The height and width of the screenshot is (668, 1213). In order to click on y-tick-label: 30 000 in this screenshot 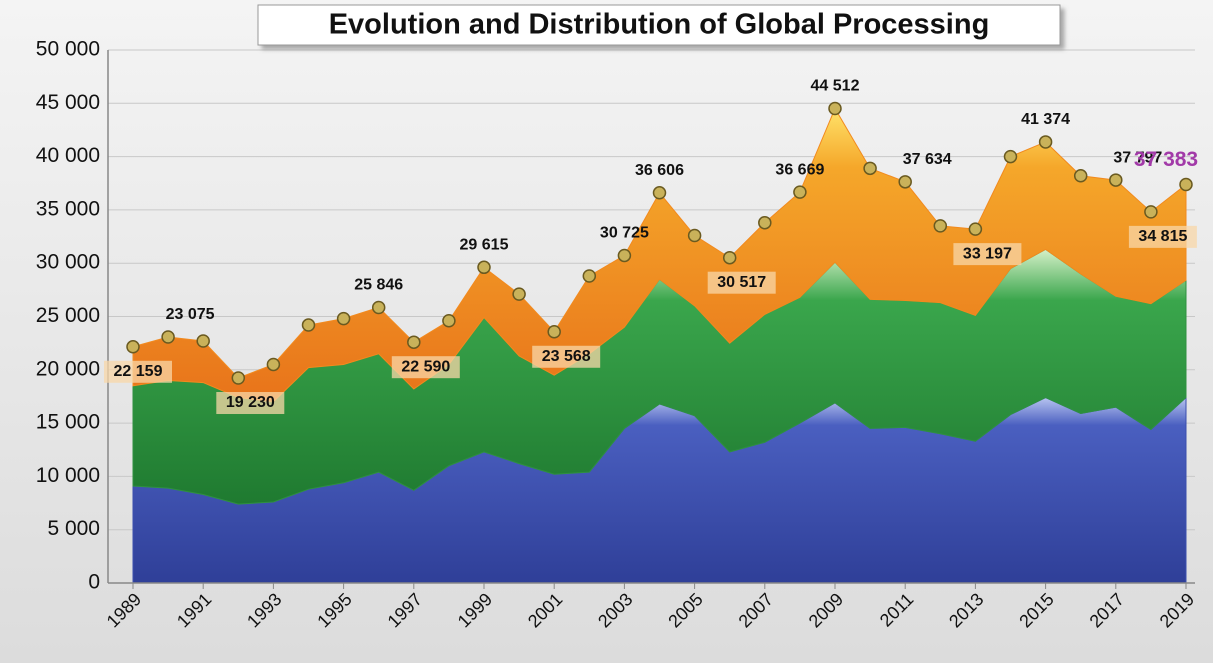, I will do `click(68, 262)`.